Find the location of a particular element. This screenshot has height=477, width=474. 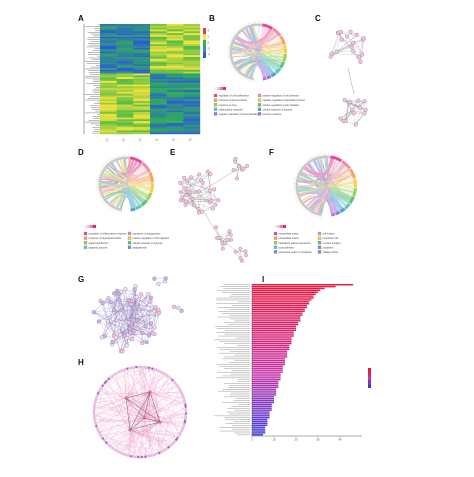

legend-label: extracellular matrix is located at coordinates (289, 238).